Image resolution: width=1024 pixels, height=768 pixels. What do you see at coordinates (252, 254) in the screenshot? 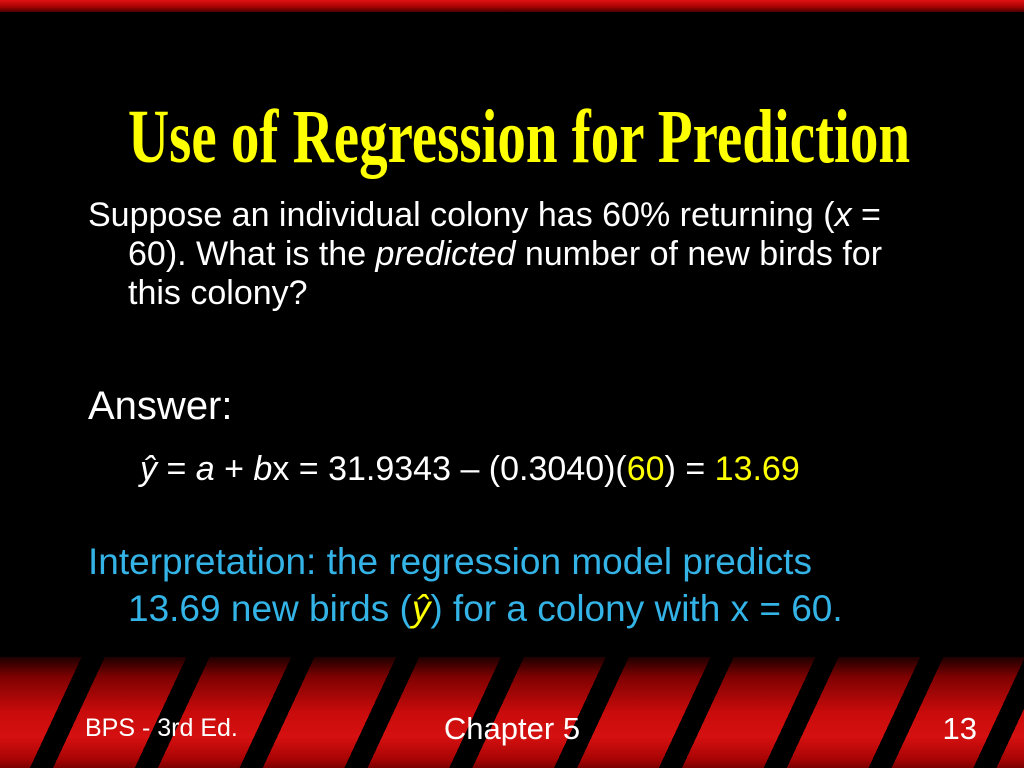
I see `question-text: 60). What is the` at bounding box center [252, 254].